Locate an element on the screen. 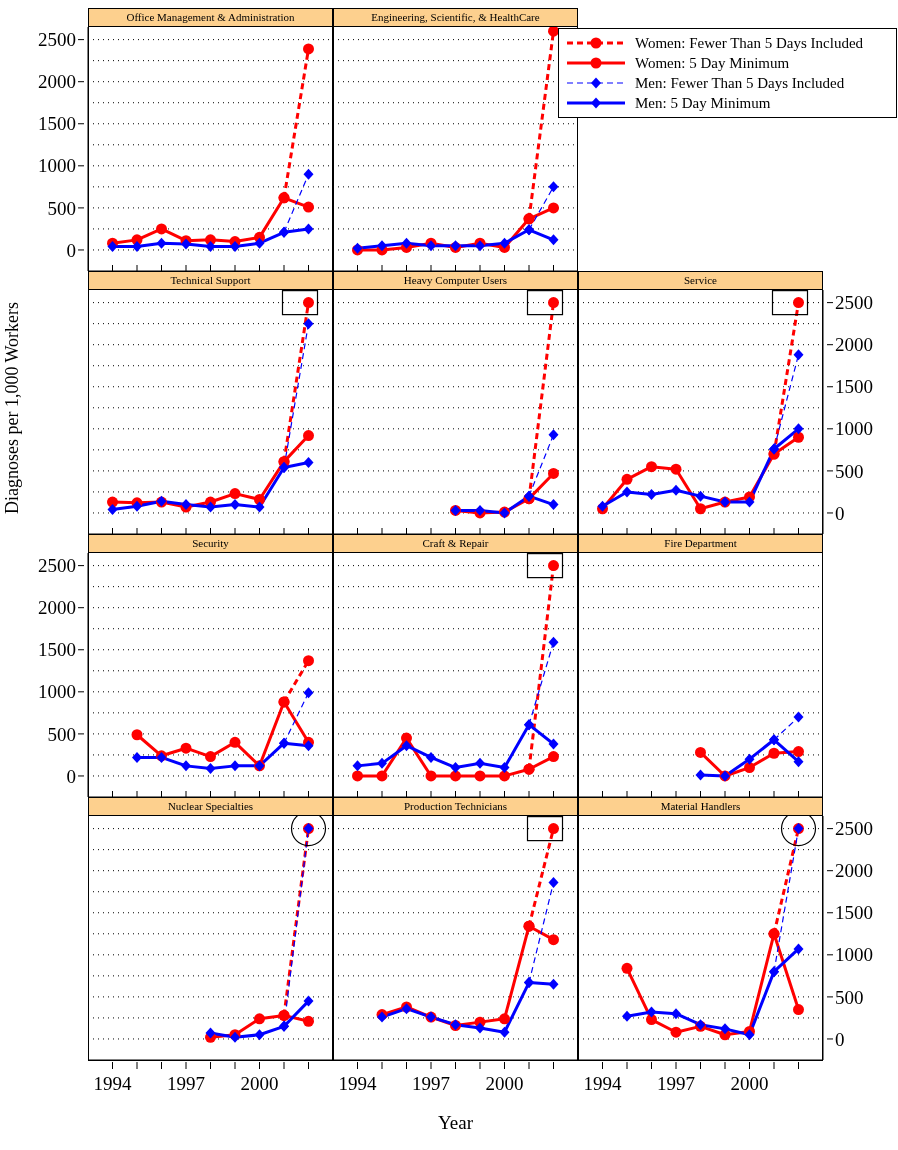 Image resolution: width=898 pixels, height=1150 pixels. chart-title: Craft & Repair is located at coordinates (455, 543).